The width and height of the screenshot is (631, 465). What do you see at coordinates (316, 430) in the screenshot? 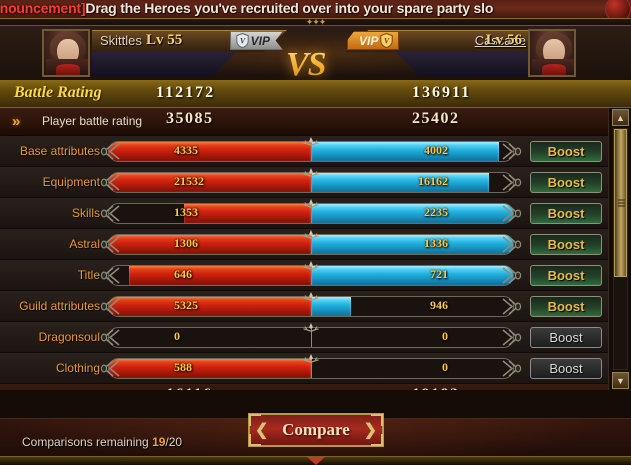
I see `compare-button: ❮ Compare ❯` at bounding box center [316, 430].